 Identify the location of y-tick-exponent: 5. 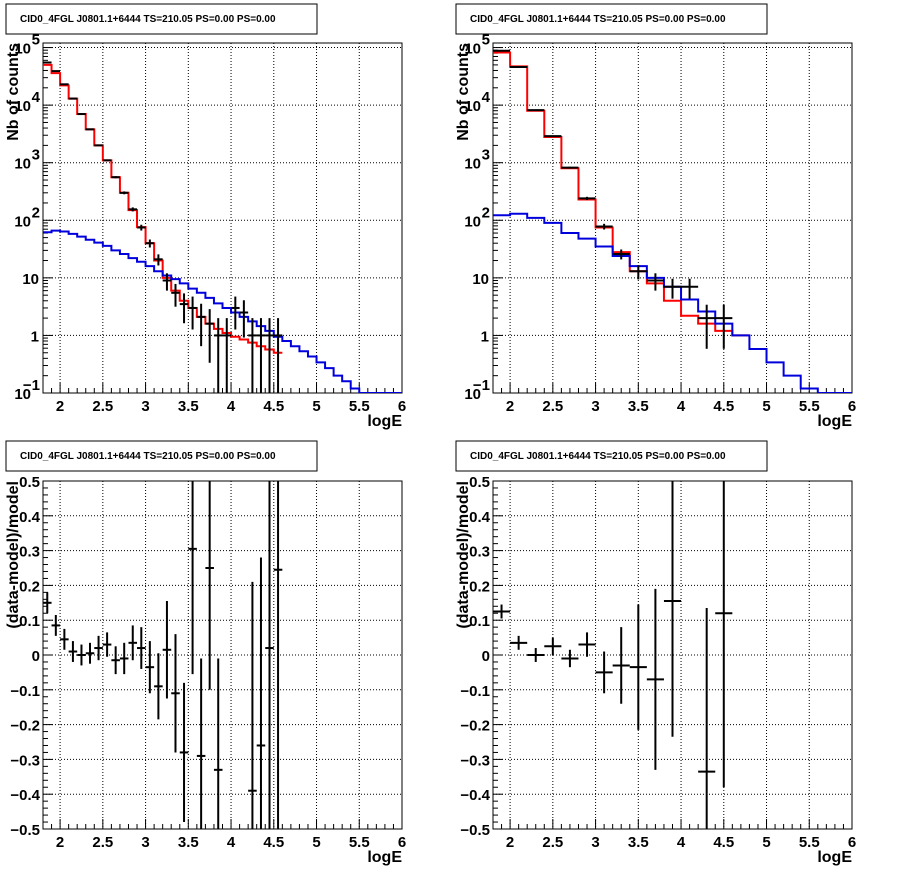
(486, 40).